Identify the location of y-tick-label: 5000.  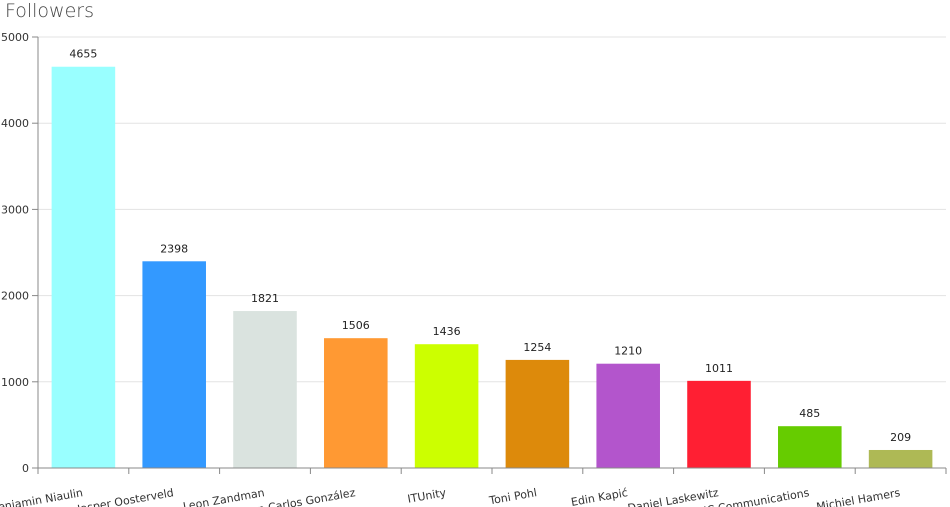
(15, 37).